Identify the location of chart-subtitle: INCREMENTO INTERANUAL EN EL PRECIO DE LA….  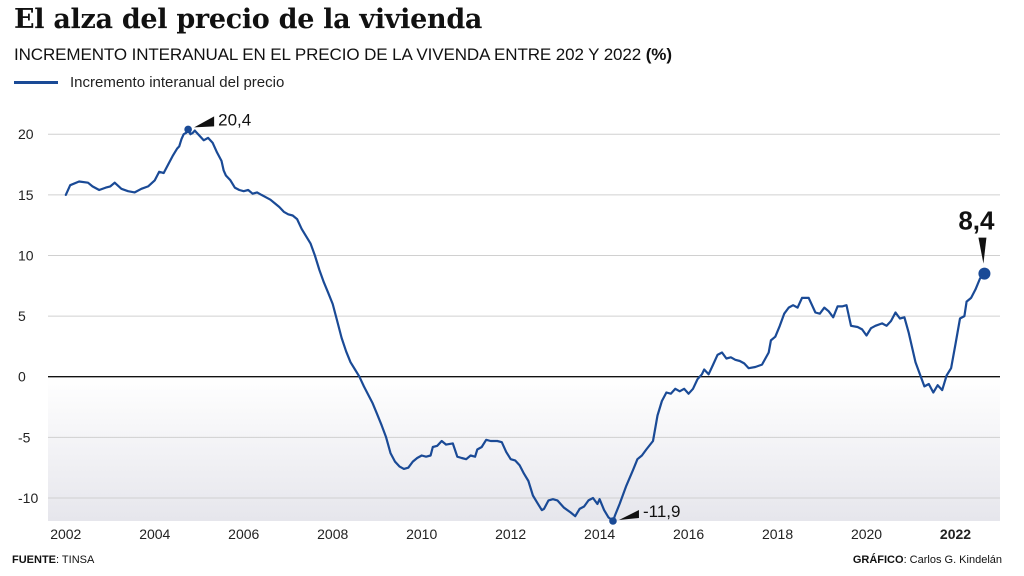
(343, 55).